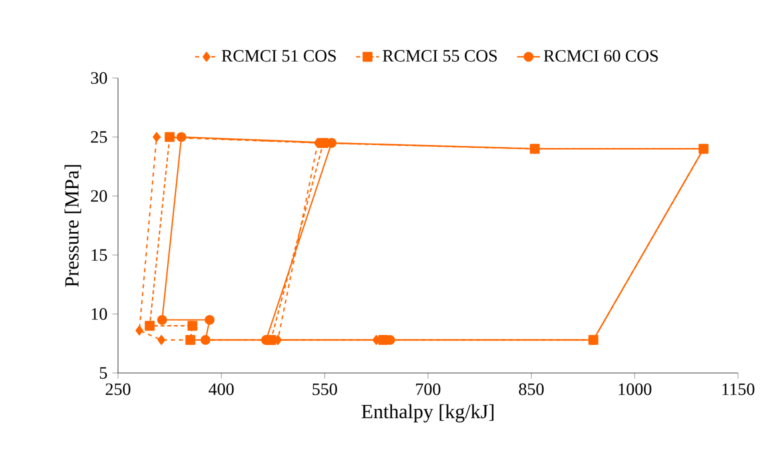  What do you see at coordinates (601, 56) in the screenshot?
I see `legend-label: RCMCI 60 COS` at bounding box center [601, 56].